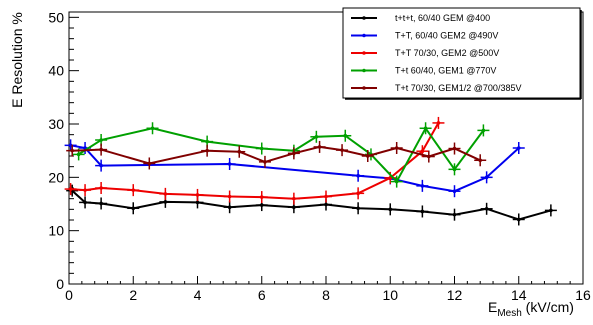 The height and width of the screenshot is (325, 593). I want to click on y-tick-label: 0, so click(60, 284).